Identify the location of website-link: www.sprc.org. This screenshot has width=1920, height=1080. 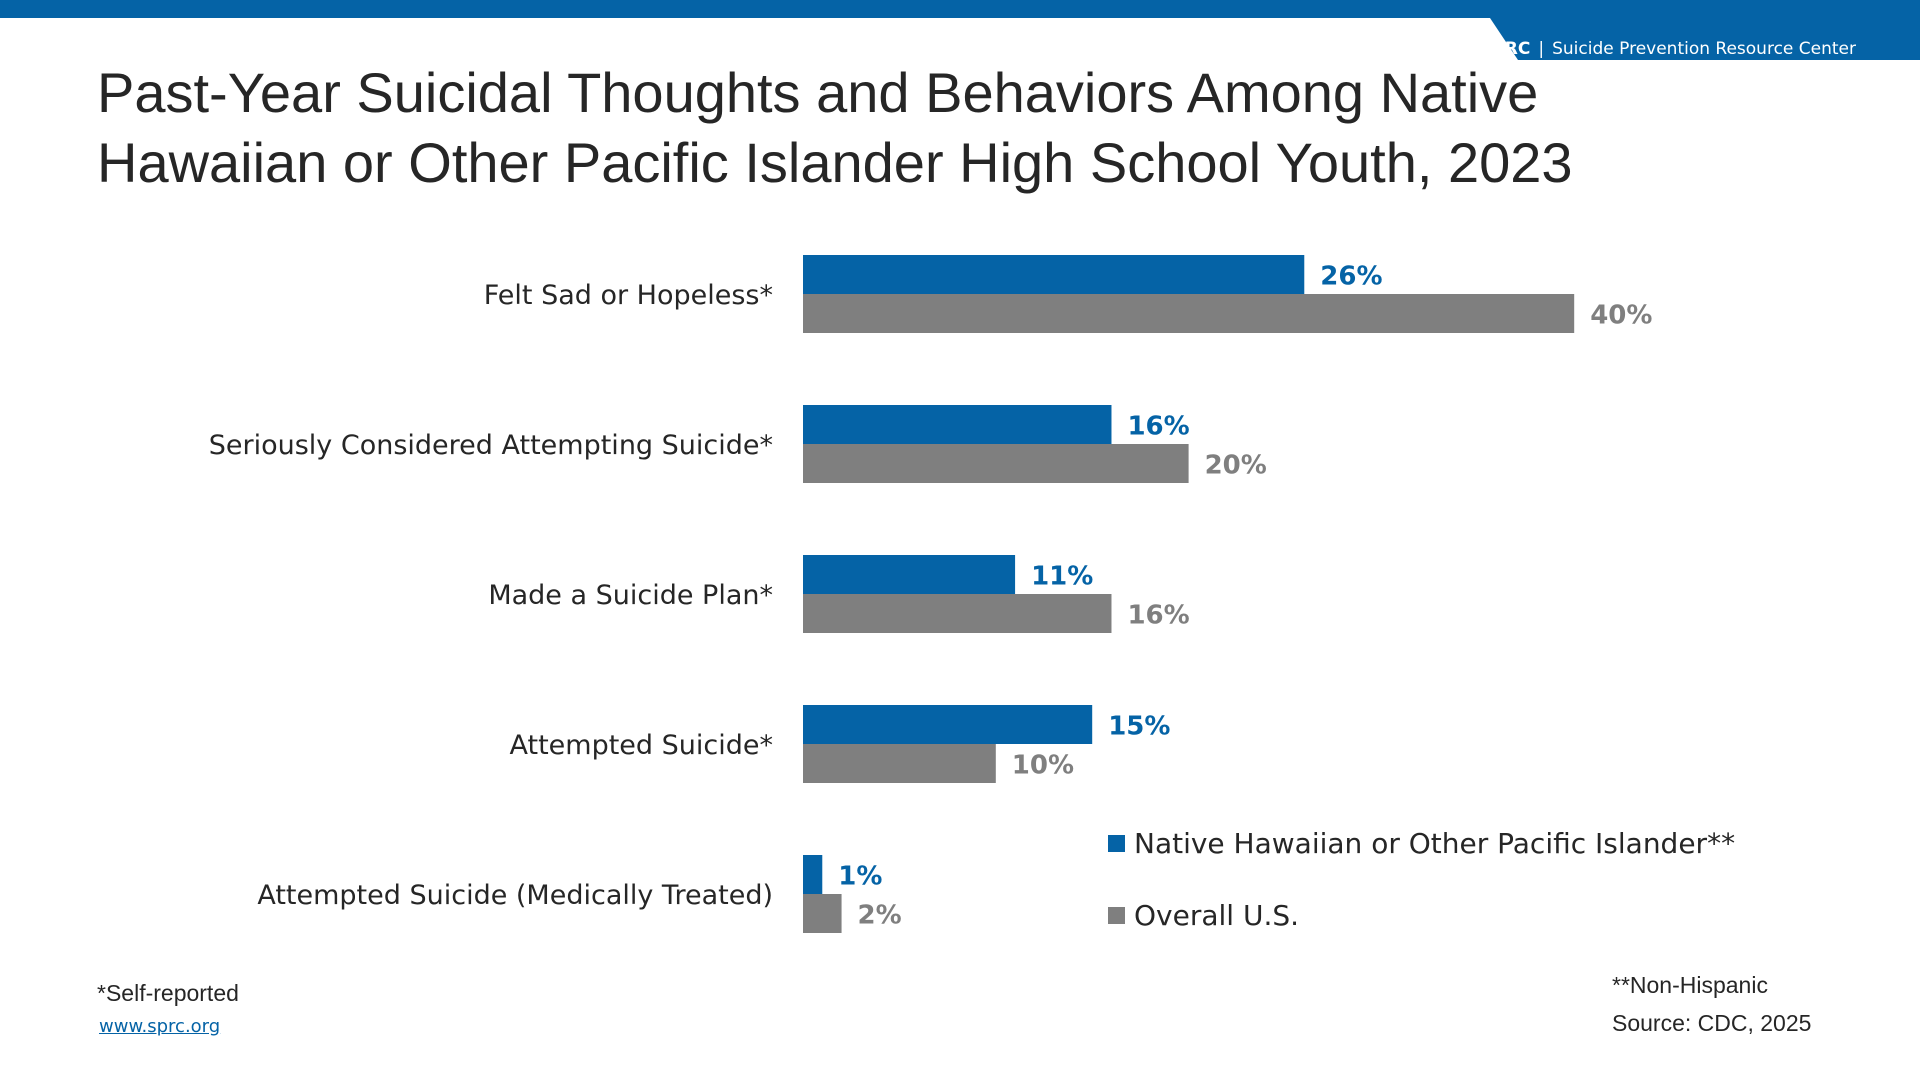
(160, 1026).